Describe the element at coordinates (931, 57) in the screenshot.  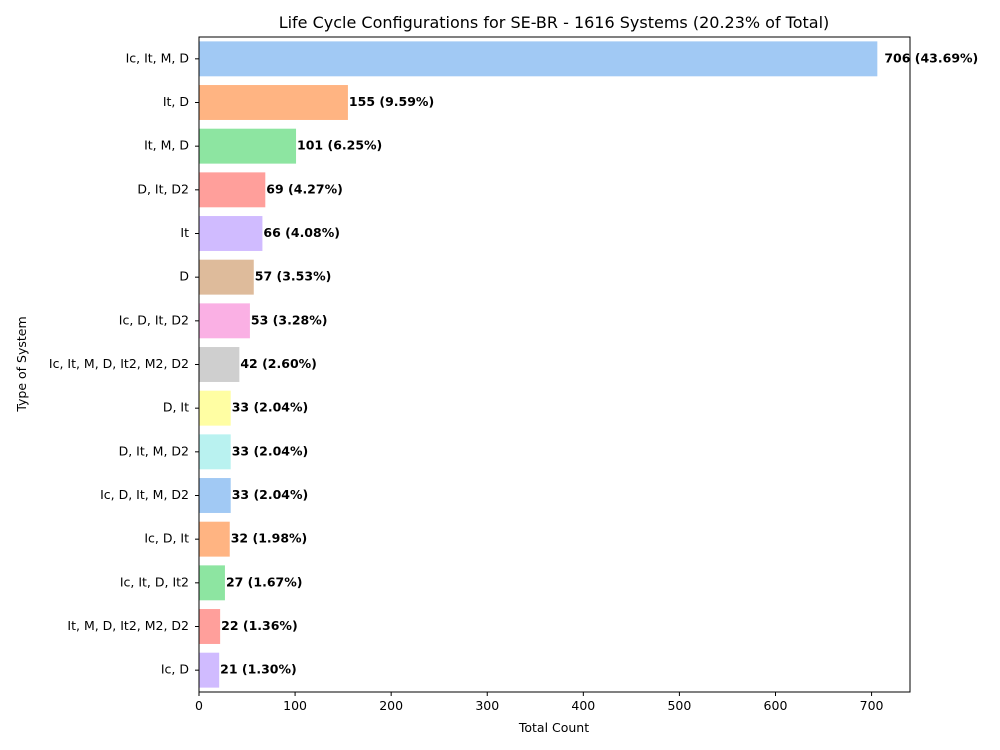
I see `data-label-1: 706 (43.69%)` at that location.